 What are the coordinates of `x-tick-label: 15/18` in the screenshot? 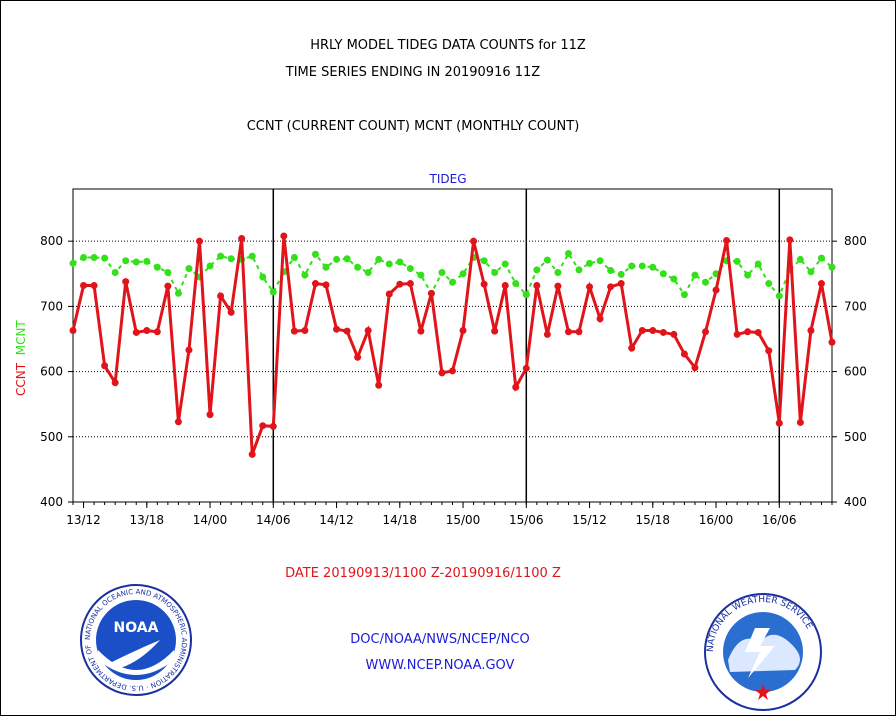 It's located at (652, 520).